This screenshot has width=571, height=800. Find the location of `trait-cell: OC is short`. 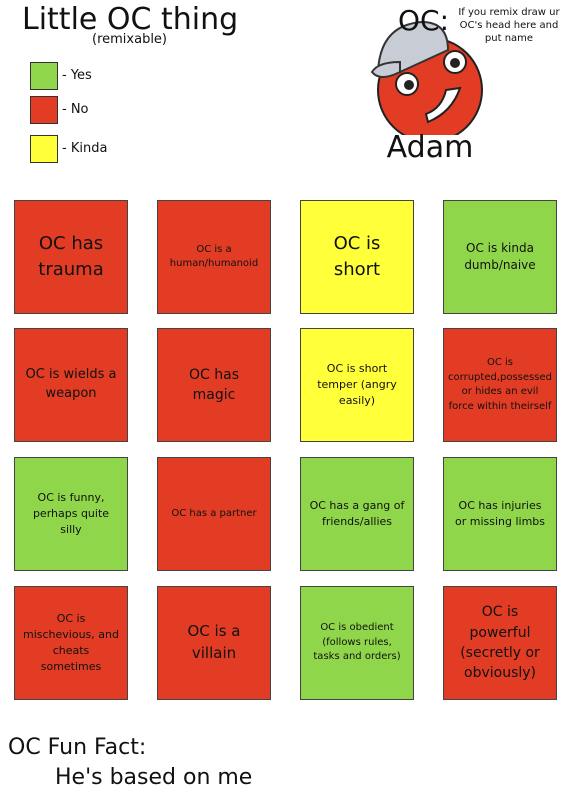

trait-cell: OC is short is located at coordinates (357, 257).